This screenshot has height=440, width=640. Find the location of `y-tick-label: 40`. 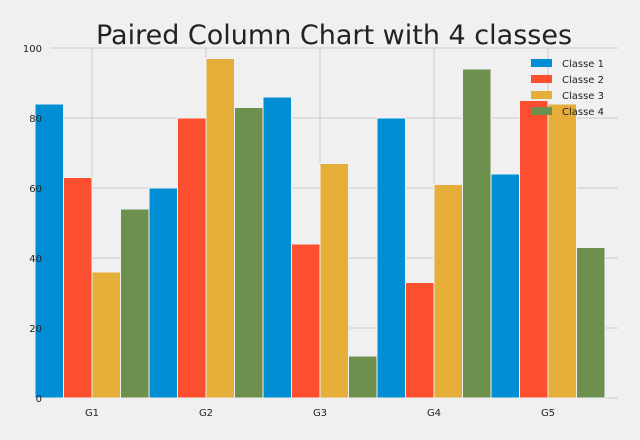

y-tick-label: 40 is located at coordinates (35, 259).